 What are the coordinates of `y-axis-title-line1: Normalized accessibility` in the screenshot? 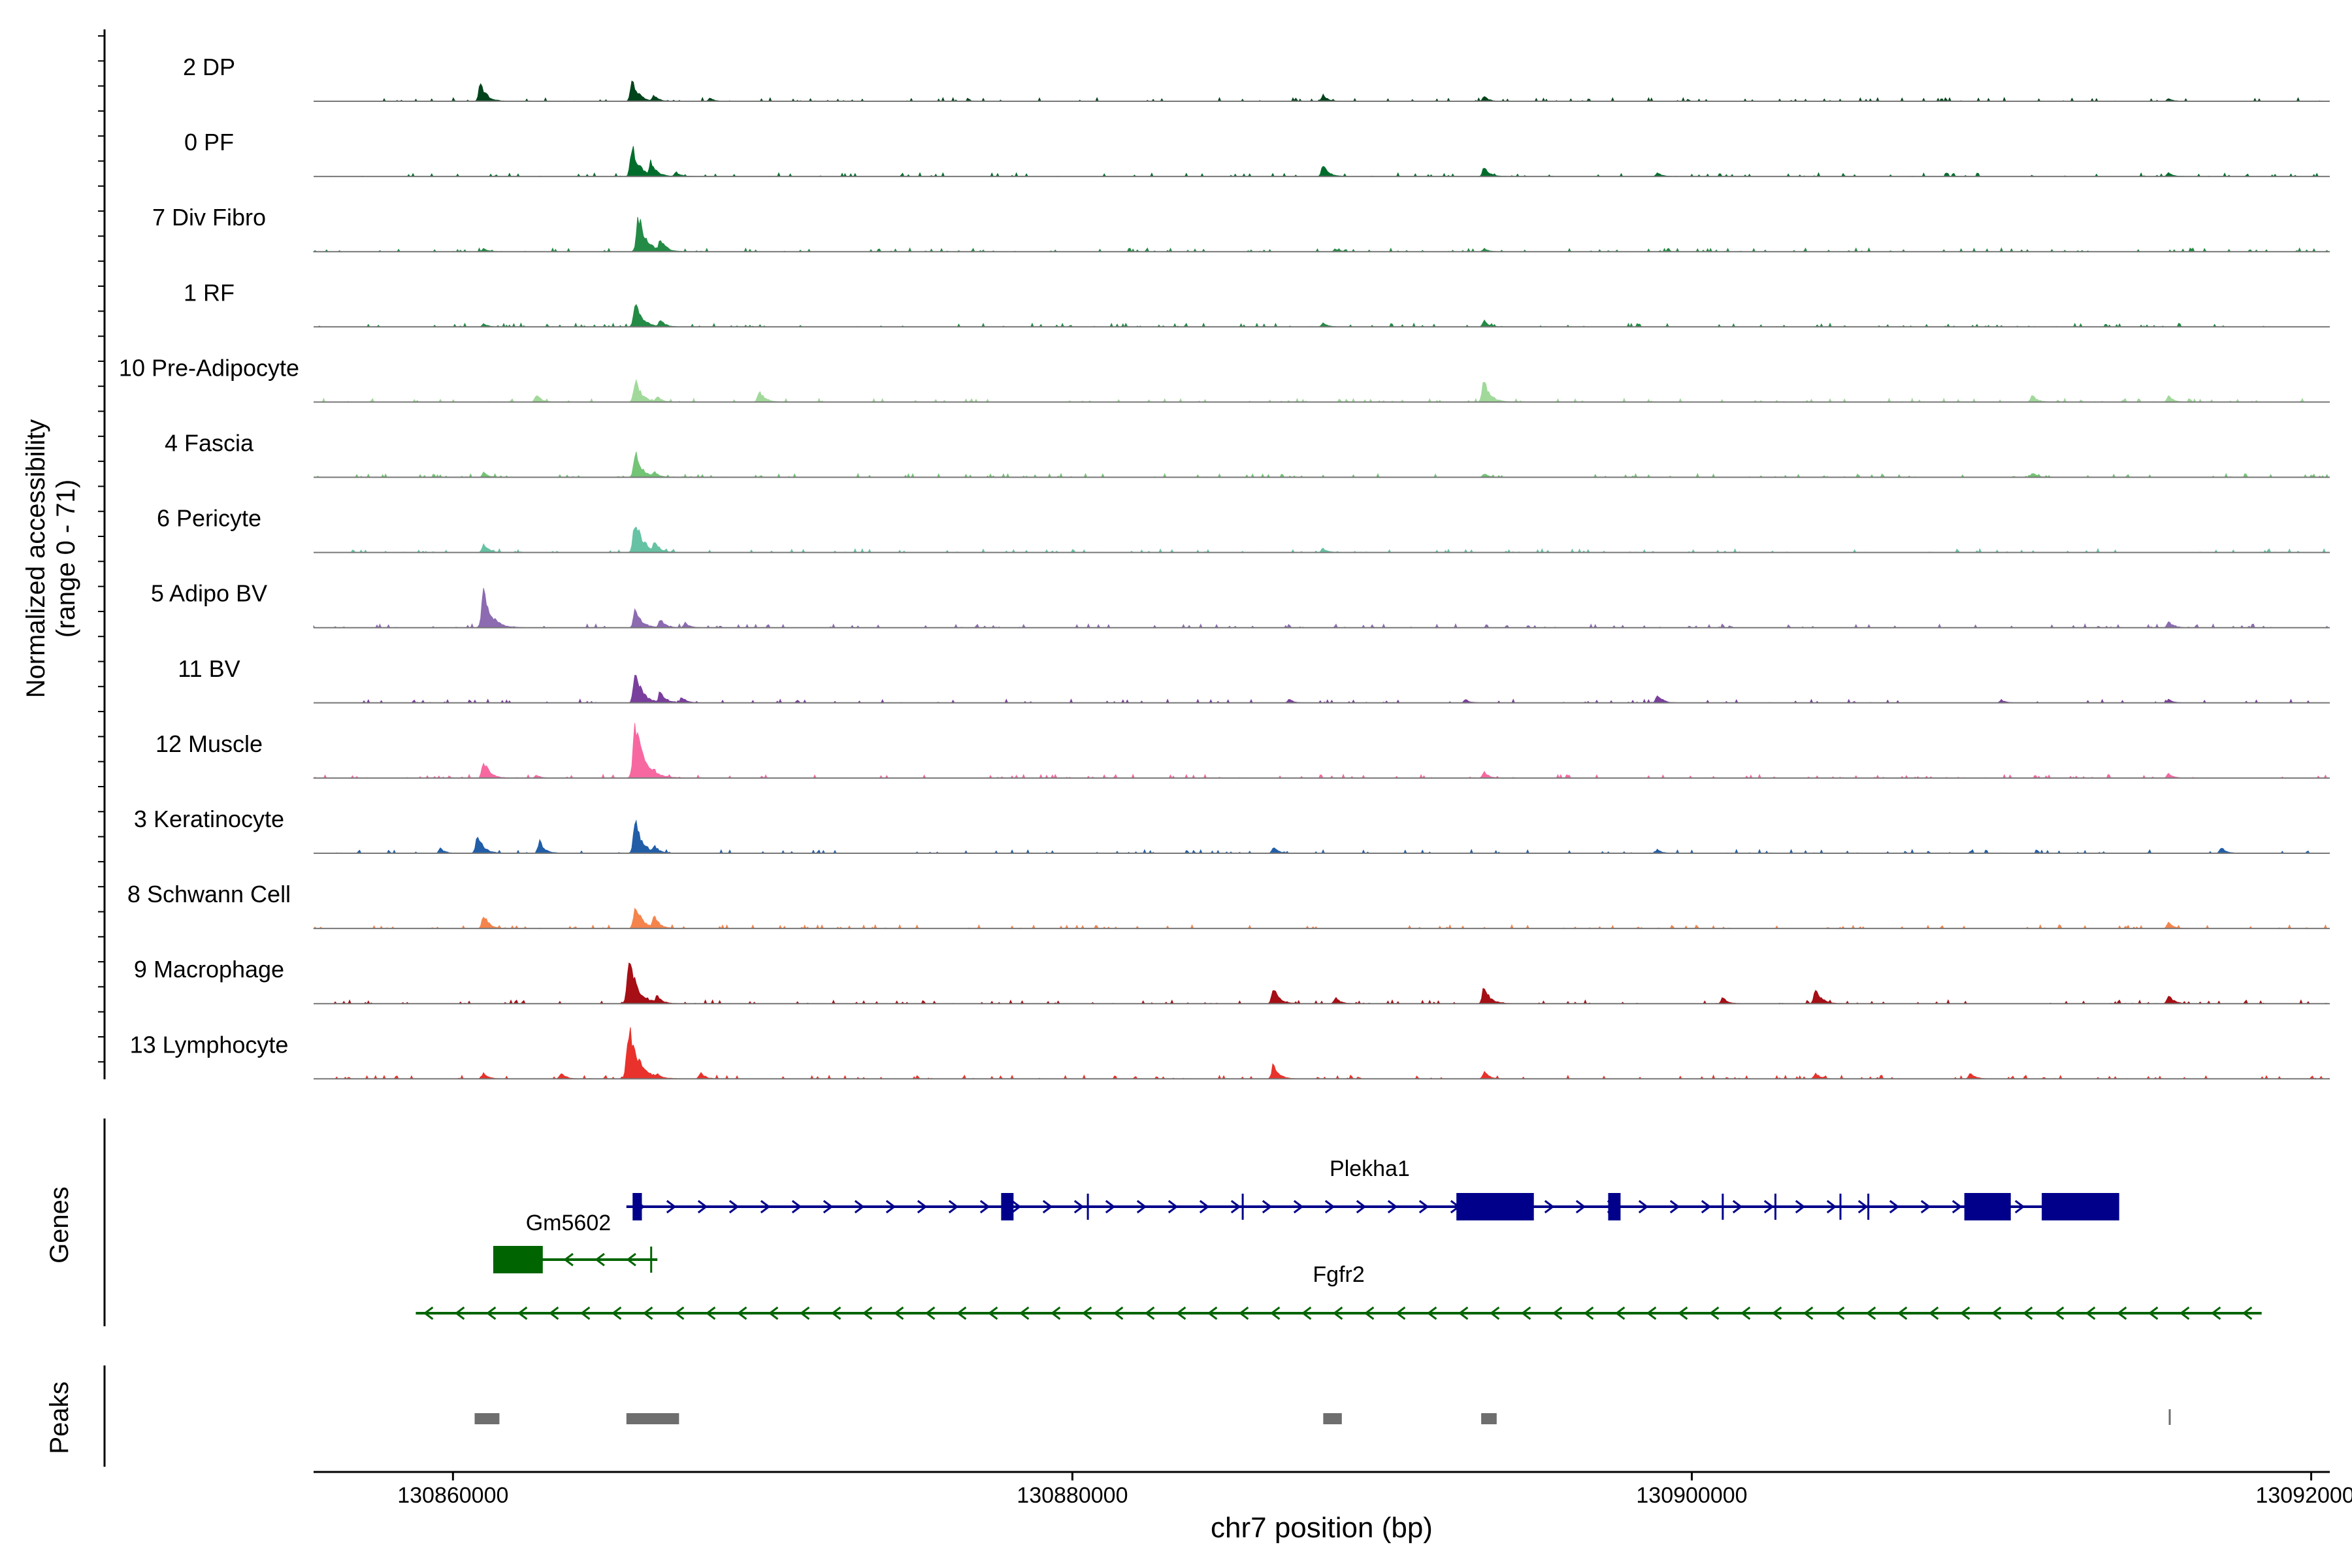 It's located at (36, 558).